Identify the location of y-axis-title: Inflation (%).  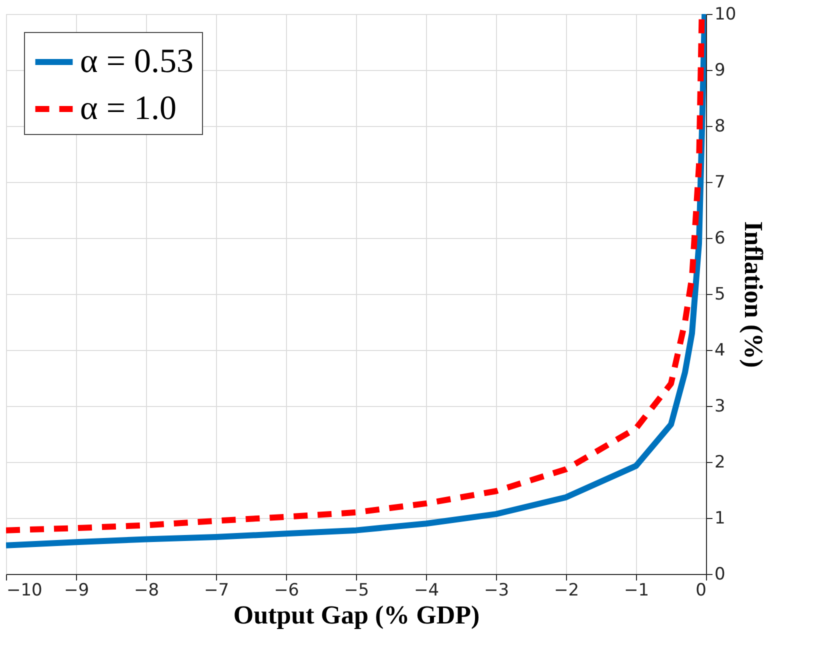
(753, 294).